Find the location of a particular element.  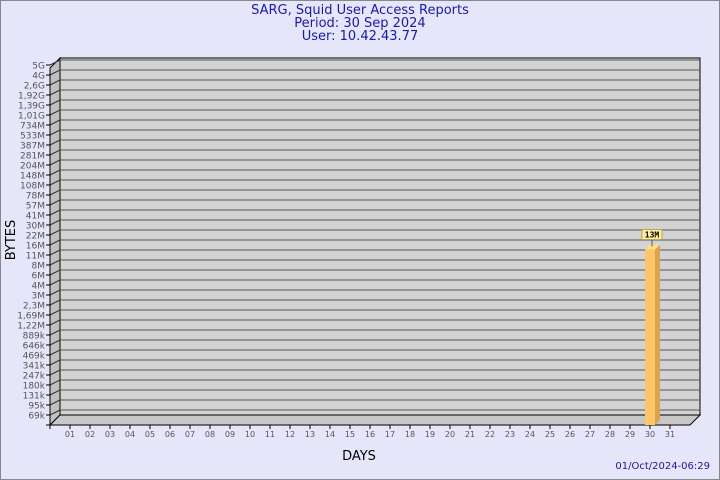

bar-side is located at coordinates (657, 334).